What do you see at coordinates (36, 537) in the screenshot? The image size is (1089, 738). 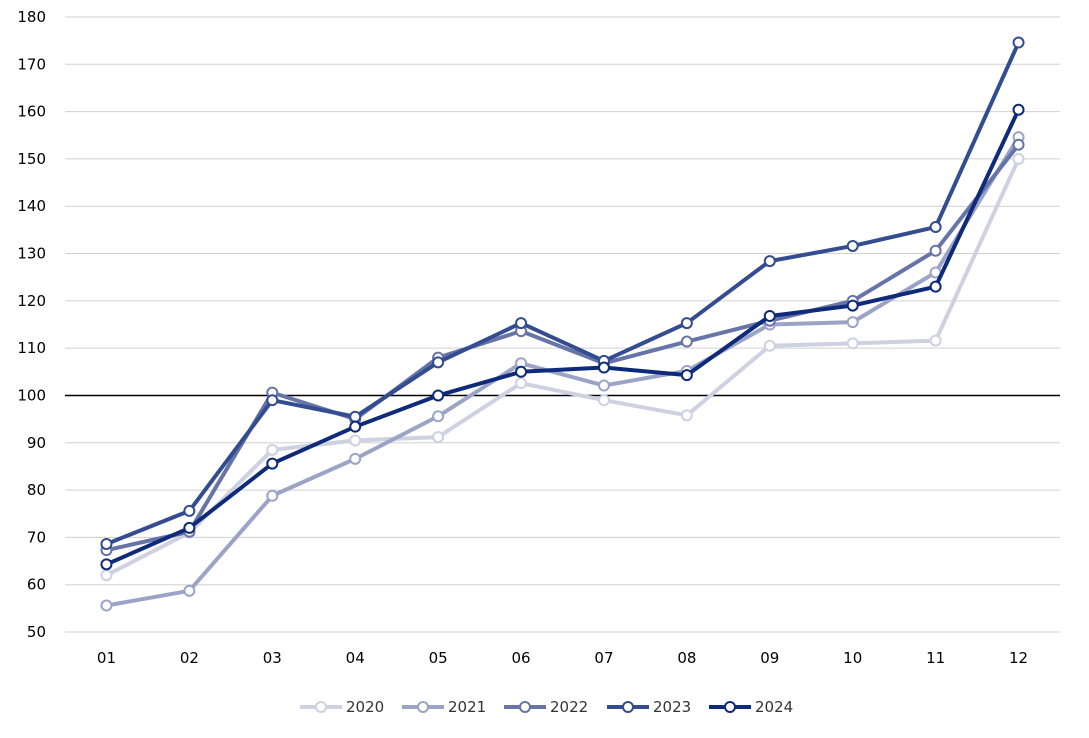 I see `y-tick-label: 70` at bounding box center [36, 537].